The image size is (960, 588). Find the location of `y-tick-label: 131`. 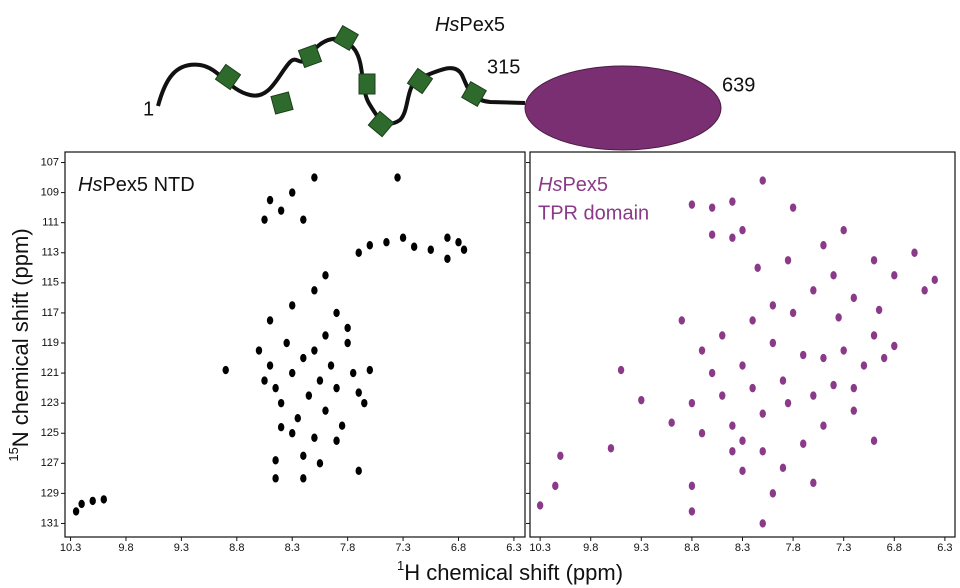

y-tick-label: 131 is located at coordinates (50, 523).